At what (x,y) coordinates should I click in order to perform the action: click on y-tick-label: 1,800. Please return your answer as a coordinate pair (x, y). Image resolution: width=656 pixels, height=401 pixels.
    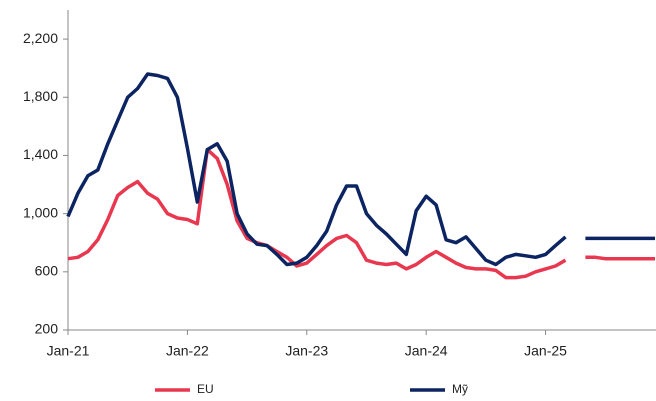
    Looking at the image, I should click on (40, 96).